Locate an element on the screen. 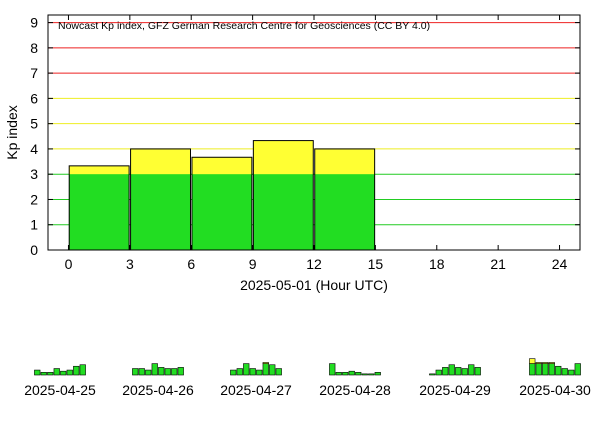  x-axis-label: 2025-05-01 (Hour UTC) is located at coordinates (314, 285).